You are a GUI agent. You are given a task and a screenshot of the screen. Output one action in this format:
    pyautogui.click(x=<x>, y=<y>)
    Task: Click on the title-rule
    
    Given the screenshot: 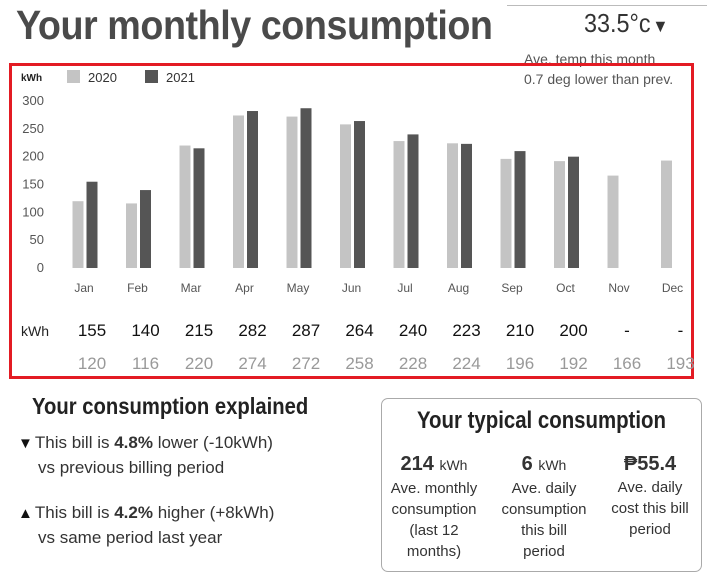 What is the action you would take?
    pyautogui.click(x=607, y=5)
    